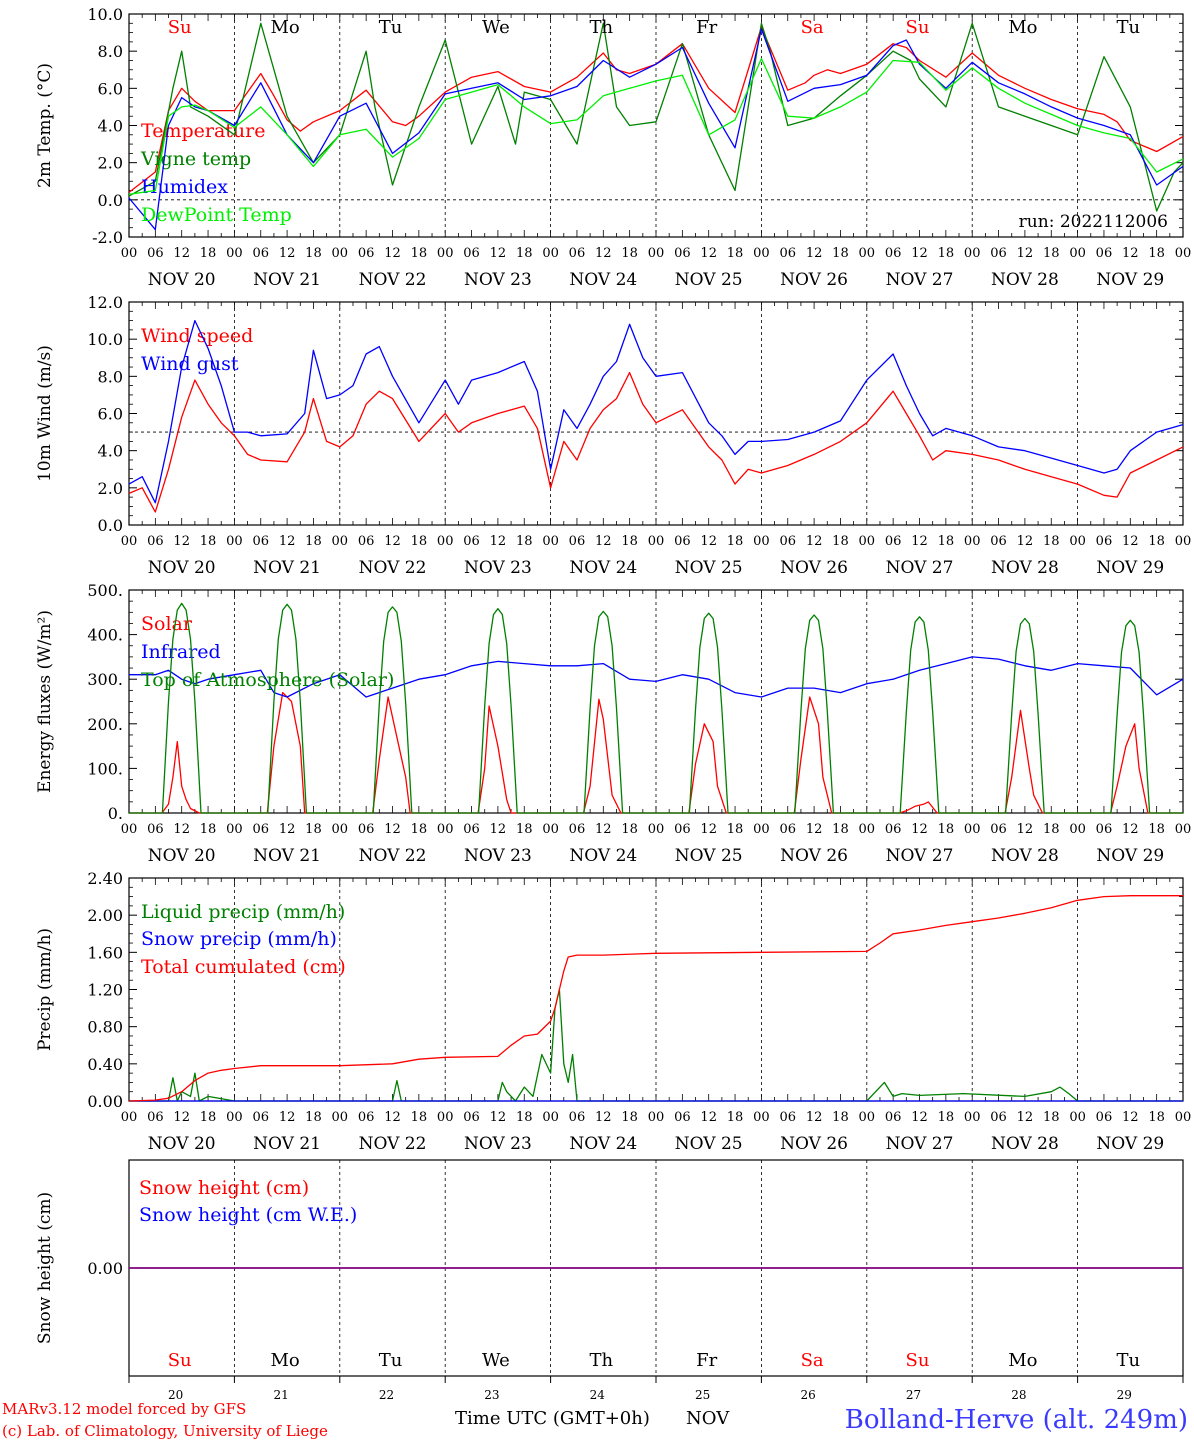 The width and height of the screenshot is (1194, 1440). Describe the element at coordinates (167, 624) in the screenshot. I see `legend-entry: Solar` at that location.